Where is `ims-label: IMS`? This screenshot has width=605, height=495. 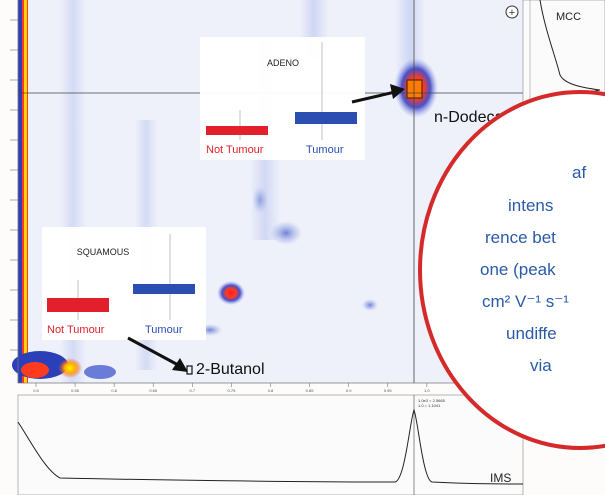
ims-label: IMS is located at coordinates (500, 478).